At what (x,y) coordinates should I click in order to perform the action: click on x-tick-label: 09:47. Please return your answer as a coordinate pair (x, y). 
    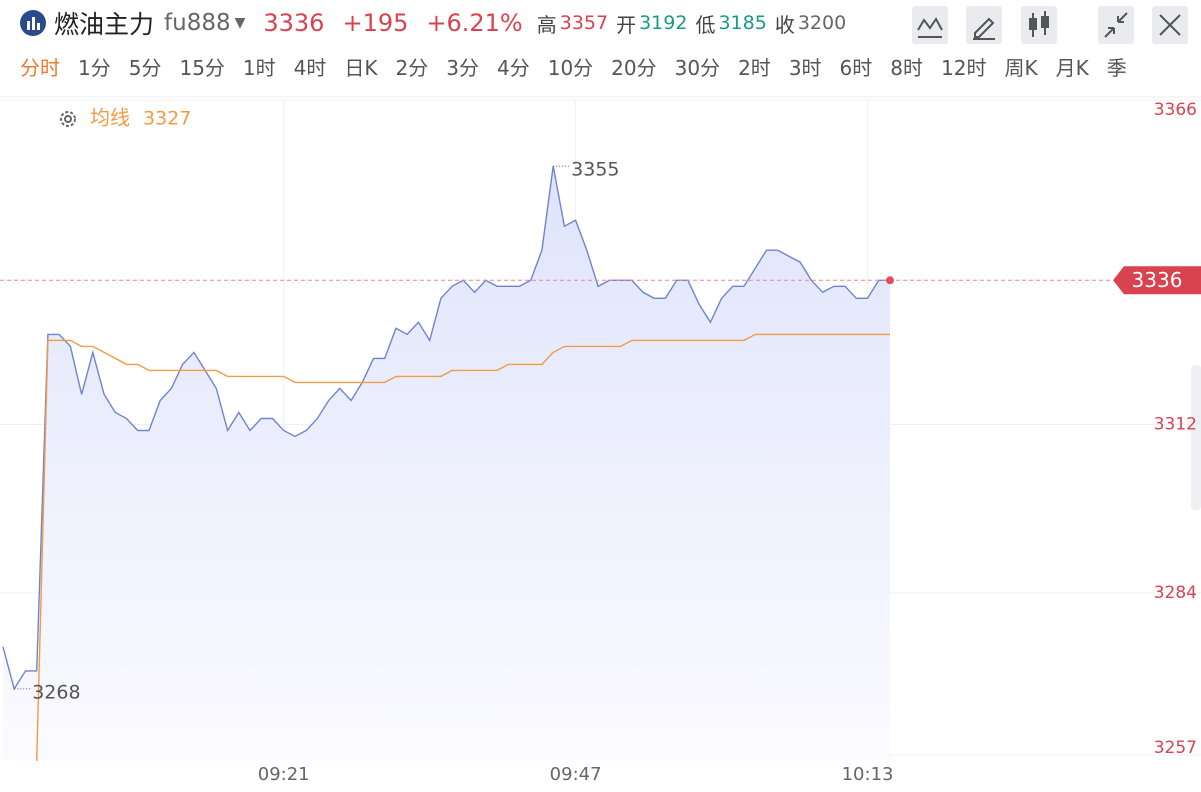
    Looking at the image, I should click on (576, 774).